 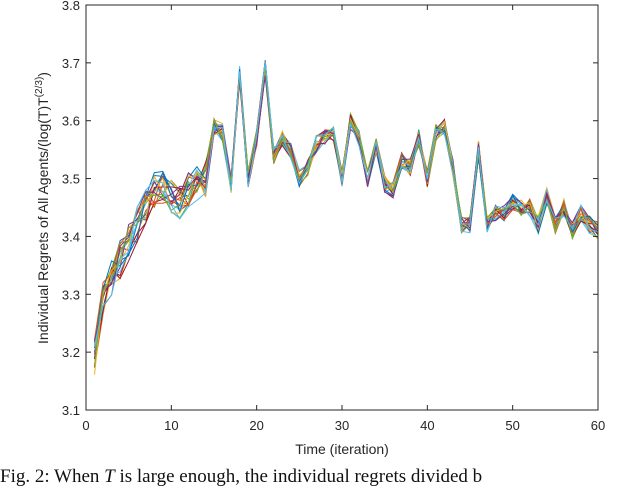 What do you see at coordinates (71, 236) in the screenshot?
I see `y-tick-label: 3.4` at bounding box center [71, 236].